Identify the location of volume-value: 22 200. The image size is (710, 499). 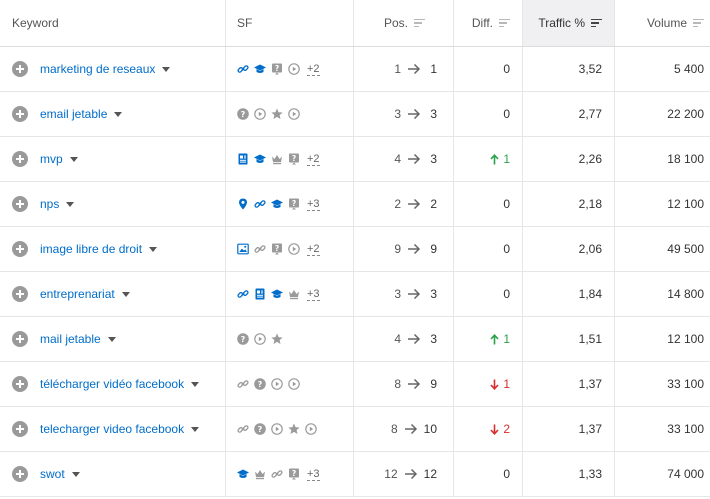
(685, 114).